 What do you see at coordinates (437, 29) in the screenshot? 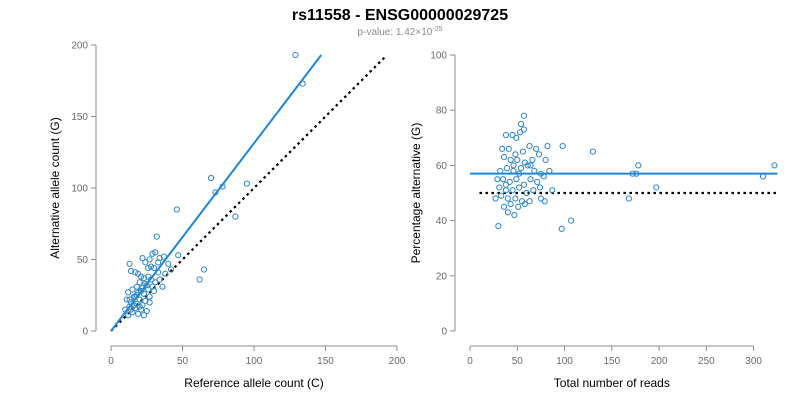
I see `p-value-exponent: -25` at bounding box center [437, 29].